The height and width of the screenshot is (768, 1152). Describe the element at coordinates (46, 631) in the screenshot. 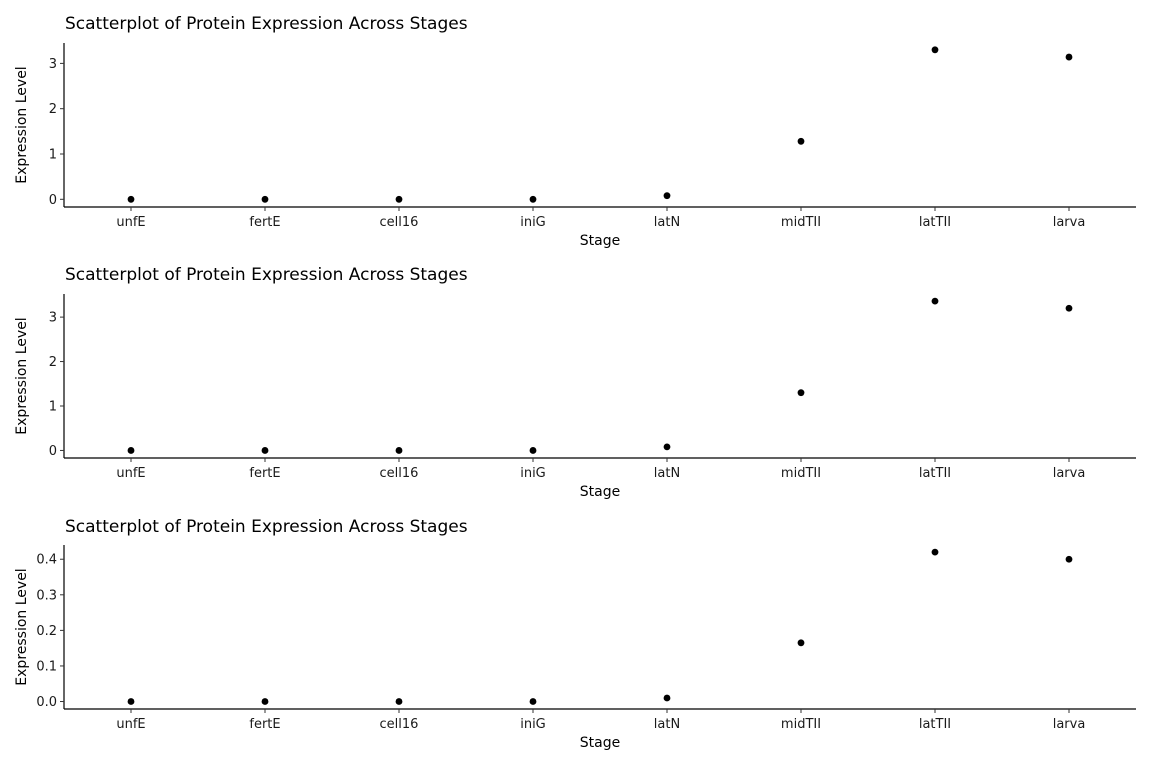

I see `y-tick-label: 0.2` at that location.